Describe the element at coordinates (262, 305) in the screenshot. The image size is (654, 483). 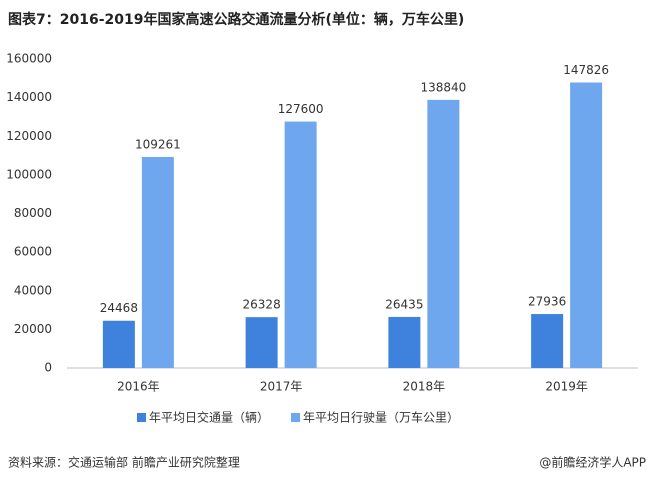
I see `data-label: 26328` at that location.